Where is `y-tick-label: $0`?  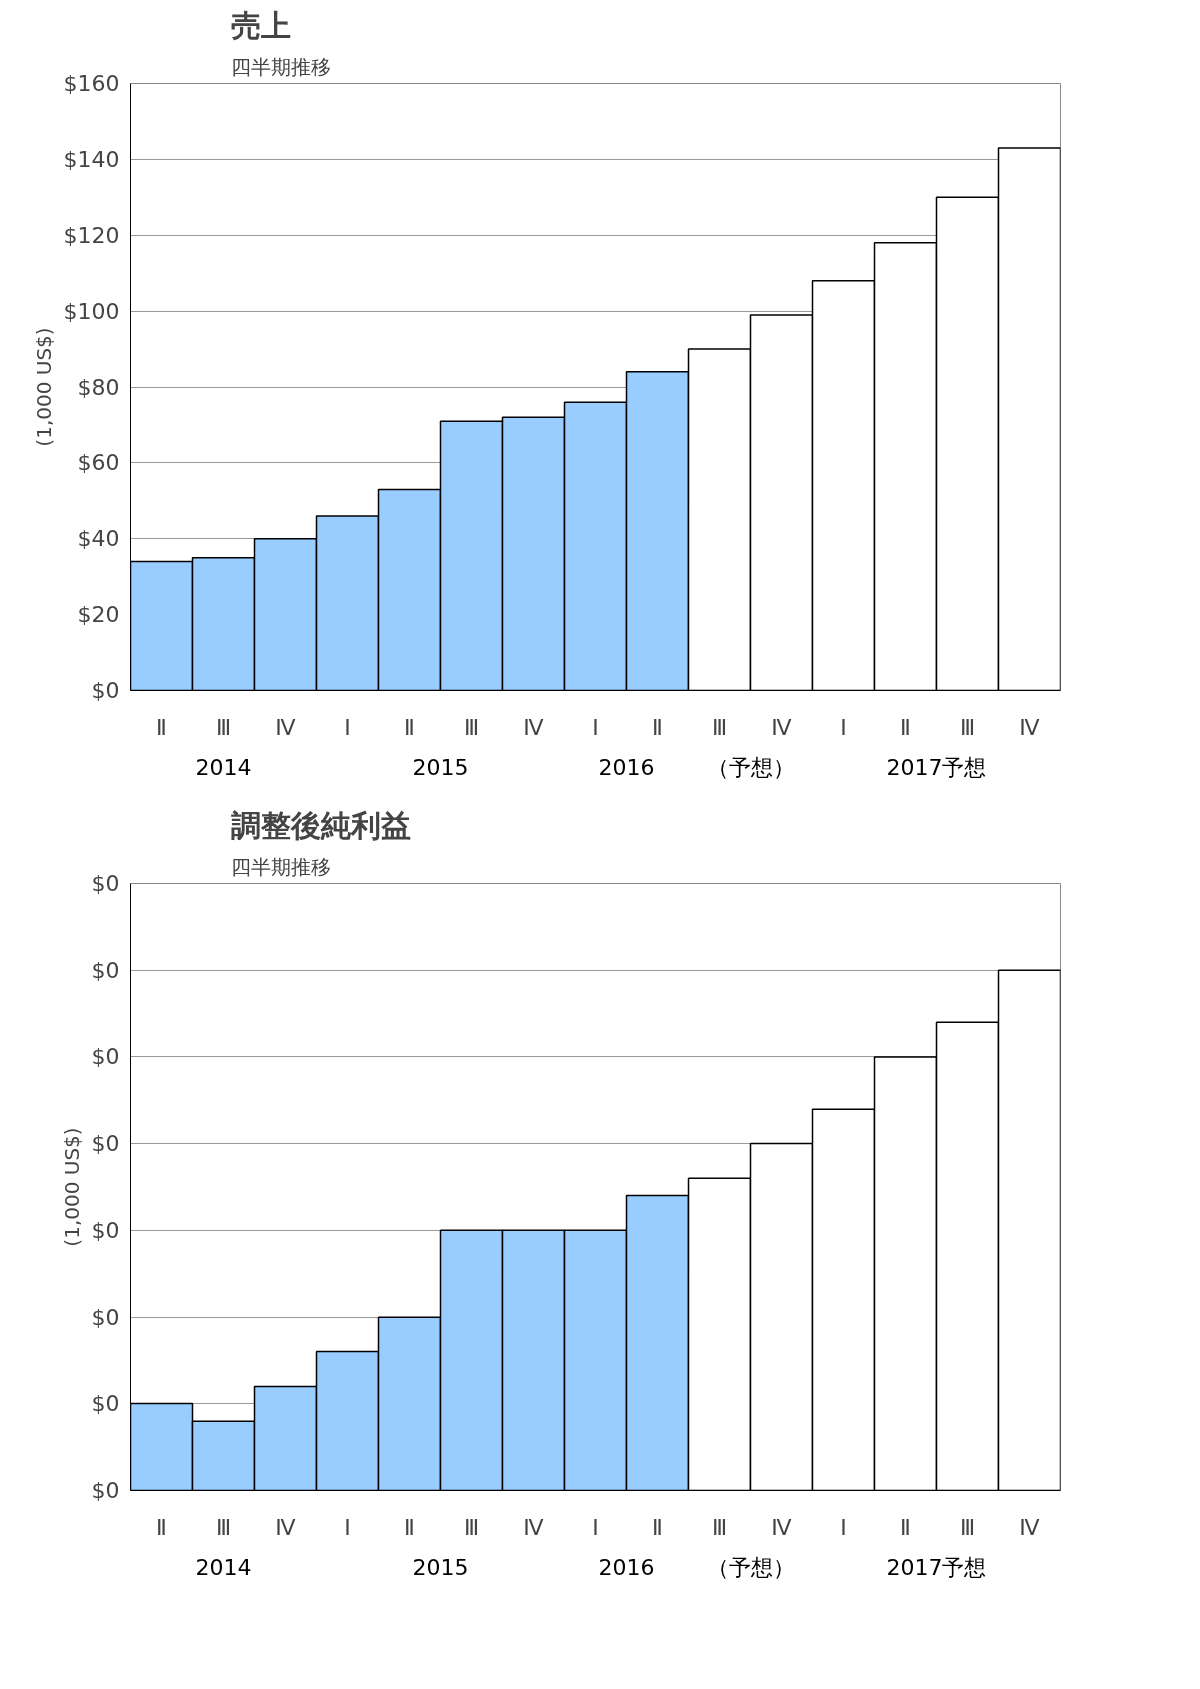 y-tick-label: $0 is located at coordinates (105, 690).